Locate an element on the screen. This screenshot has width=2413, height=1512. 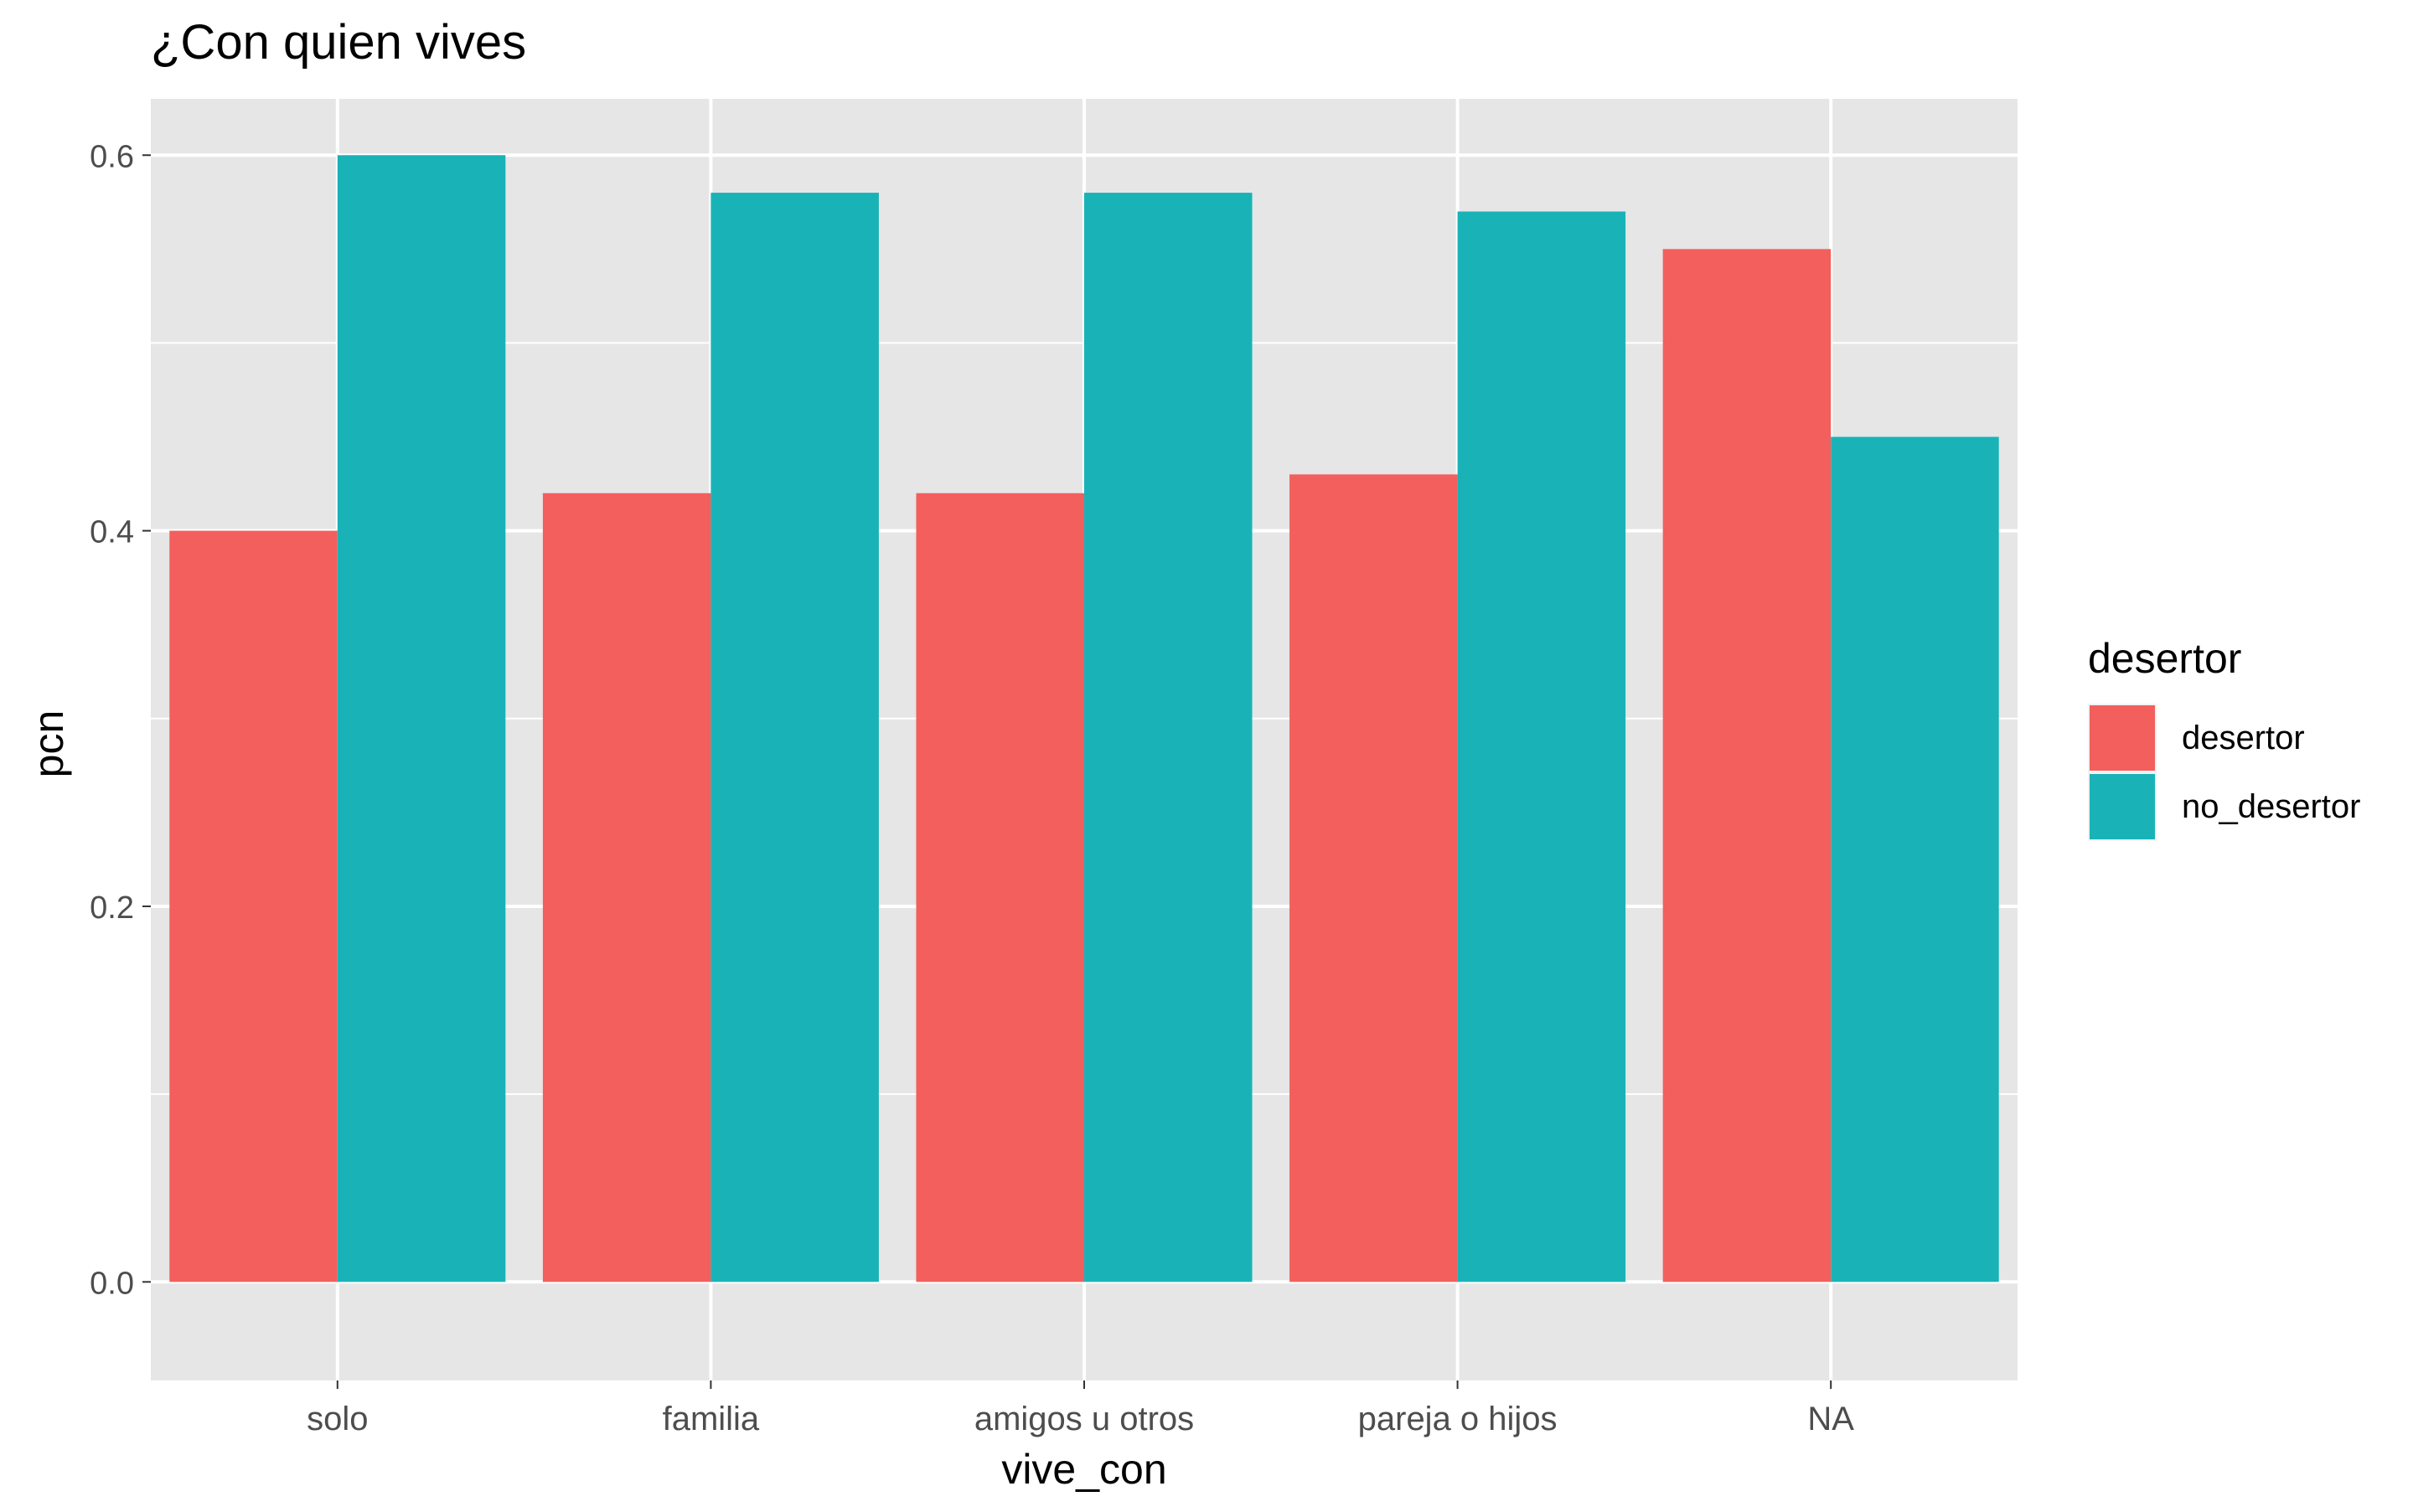
bar-desertor-amigos-u-otros is located at coordinates (1000, 887).